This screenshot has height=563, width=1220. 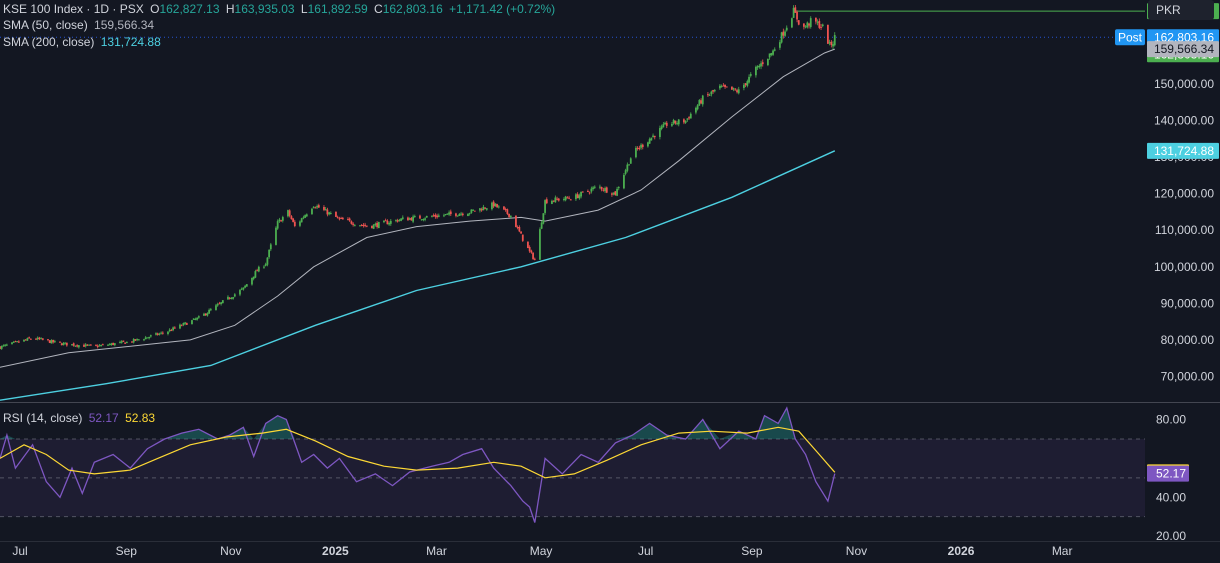 I want to click on sma200-legend: SMA (200, close) 131,724.88, so click(x=83, y=42).